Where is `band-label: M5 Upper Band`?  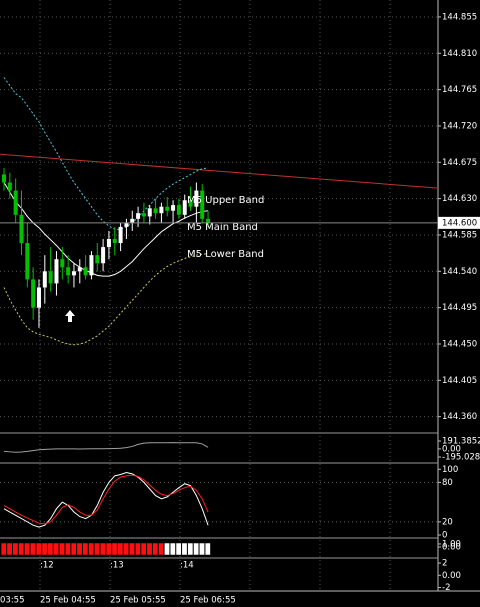 band-label: M5 Upper Band is located at coordinates (225, 200).